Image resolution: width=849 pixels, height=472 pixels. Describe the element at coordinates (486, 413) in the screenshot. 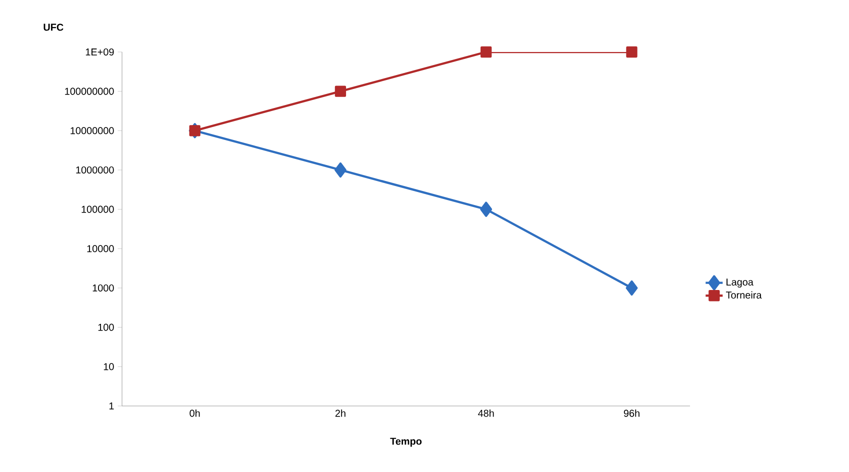

I see `x-tick-label: 48h` at that location.